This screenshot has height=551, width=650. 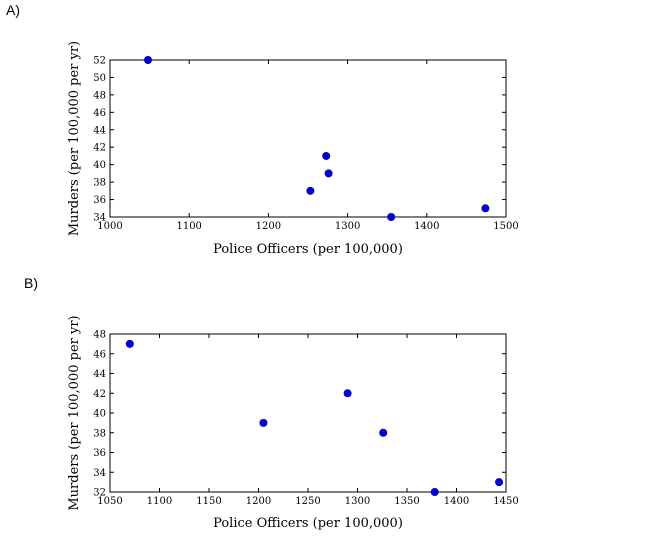 What do you see at coordinates (99, 433) in the screenshot?
I see `chart-b-y-tick-label: 38` at bounding box center [99, 433].